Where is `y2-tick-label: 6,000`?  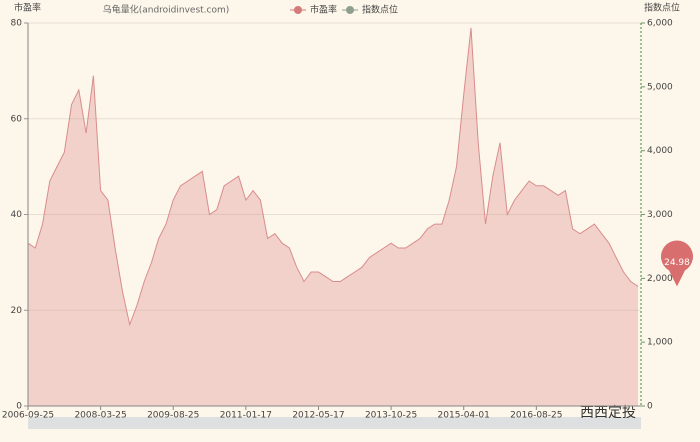 y2-tick-label: 6,000 is located at coordinates (660, 24).